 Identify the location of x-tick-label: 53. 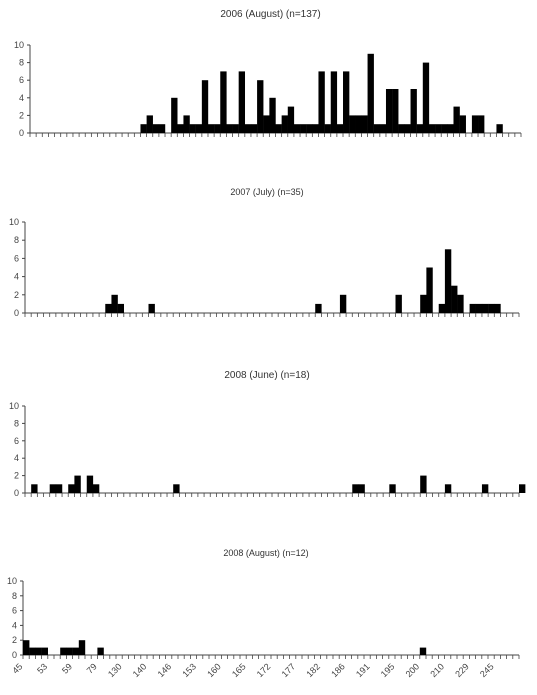
(42, 668).